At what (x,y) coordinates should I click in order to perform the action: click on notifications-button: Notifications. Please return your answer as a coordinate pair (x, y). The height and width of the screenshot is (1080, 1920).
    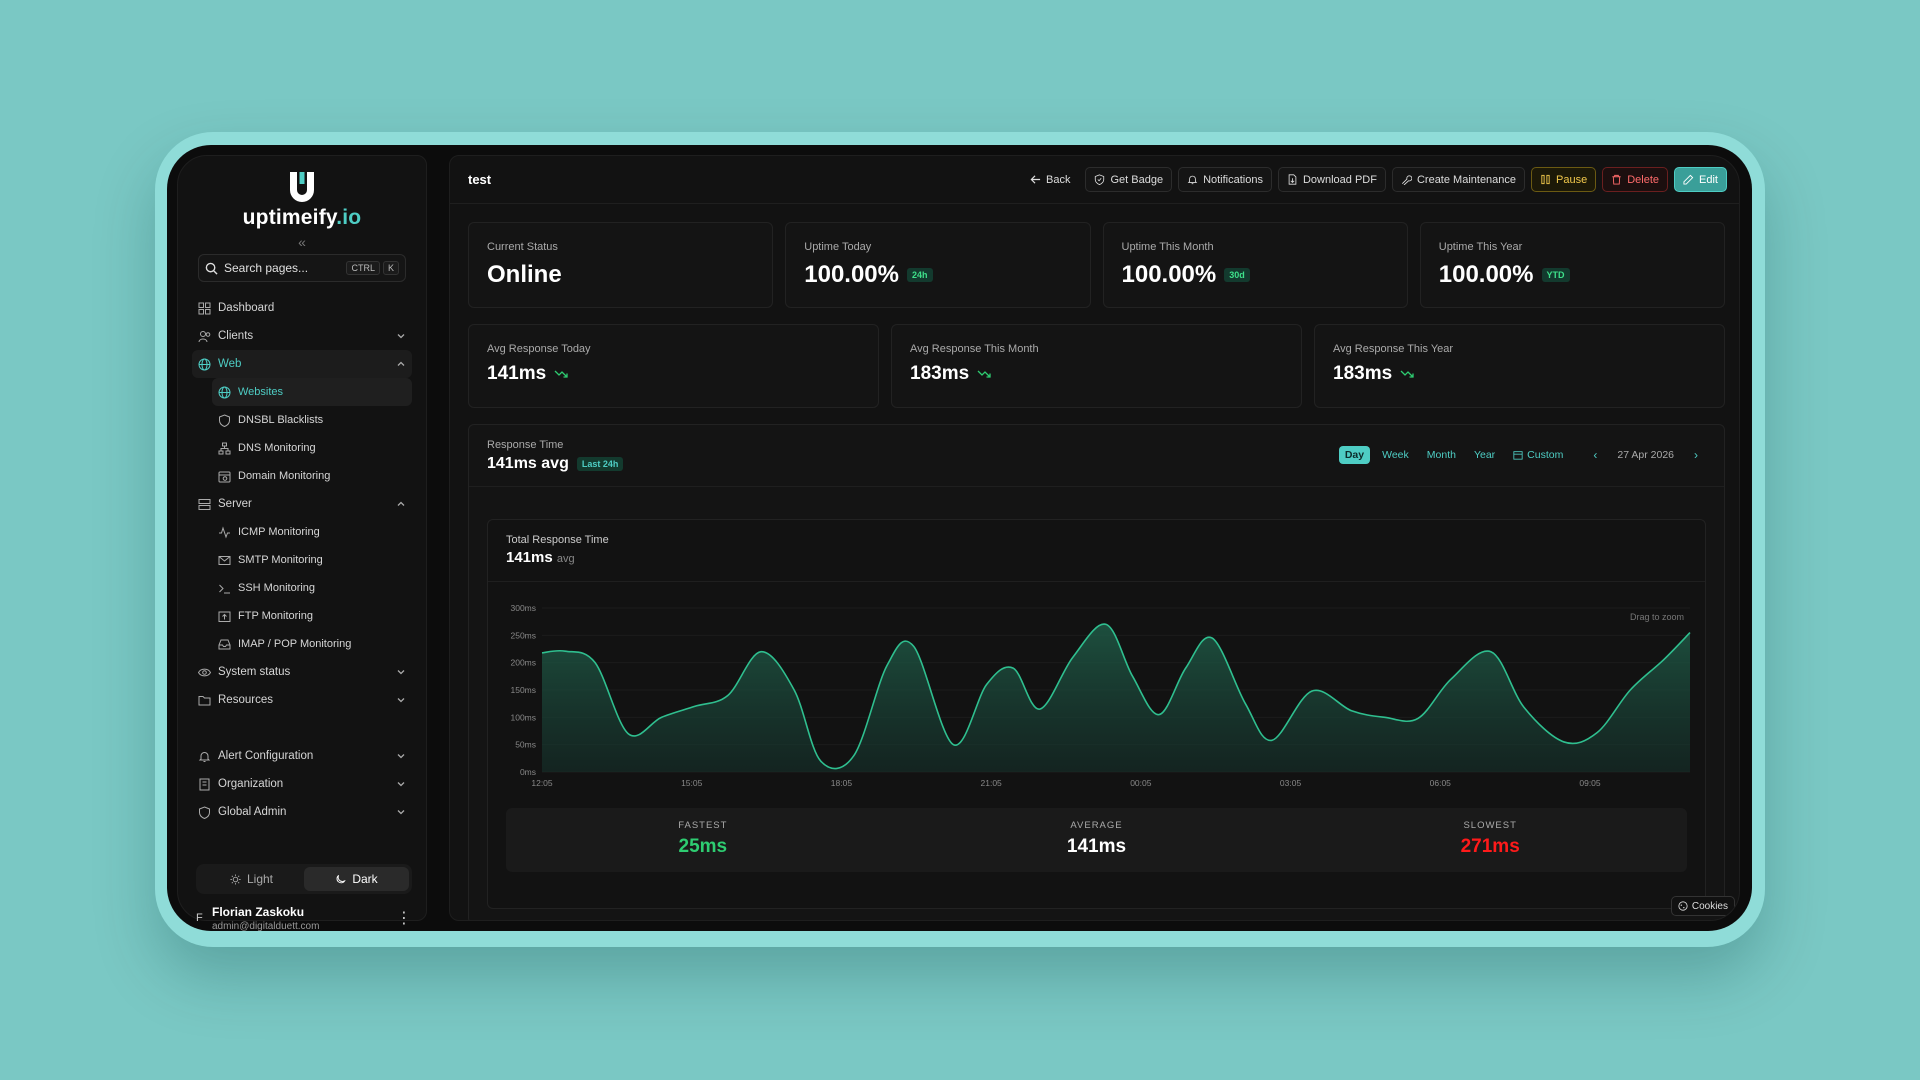
    Looking at the image, I should click on (1225, 179).